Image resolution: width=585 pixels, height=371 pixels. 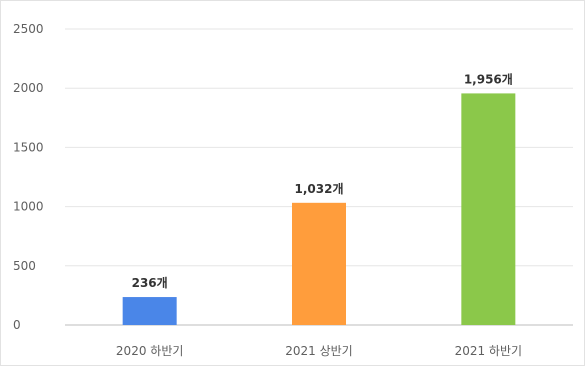 What do you see at coordinates (28, 29) in the screenshot?
I see `y-tick-label-5: 2500` at bounding box center [28, 29].